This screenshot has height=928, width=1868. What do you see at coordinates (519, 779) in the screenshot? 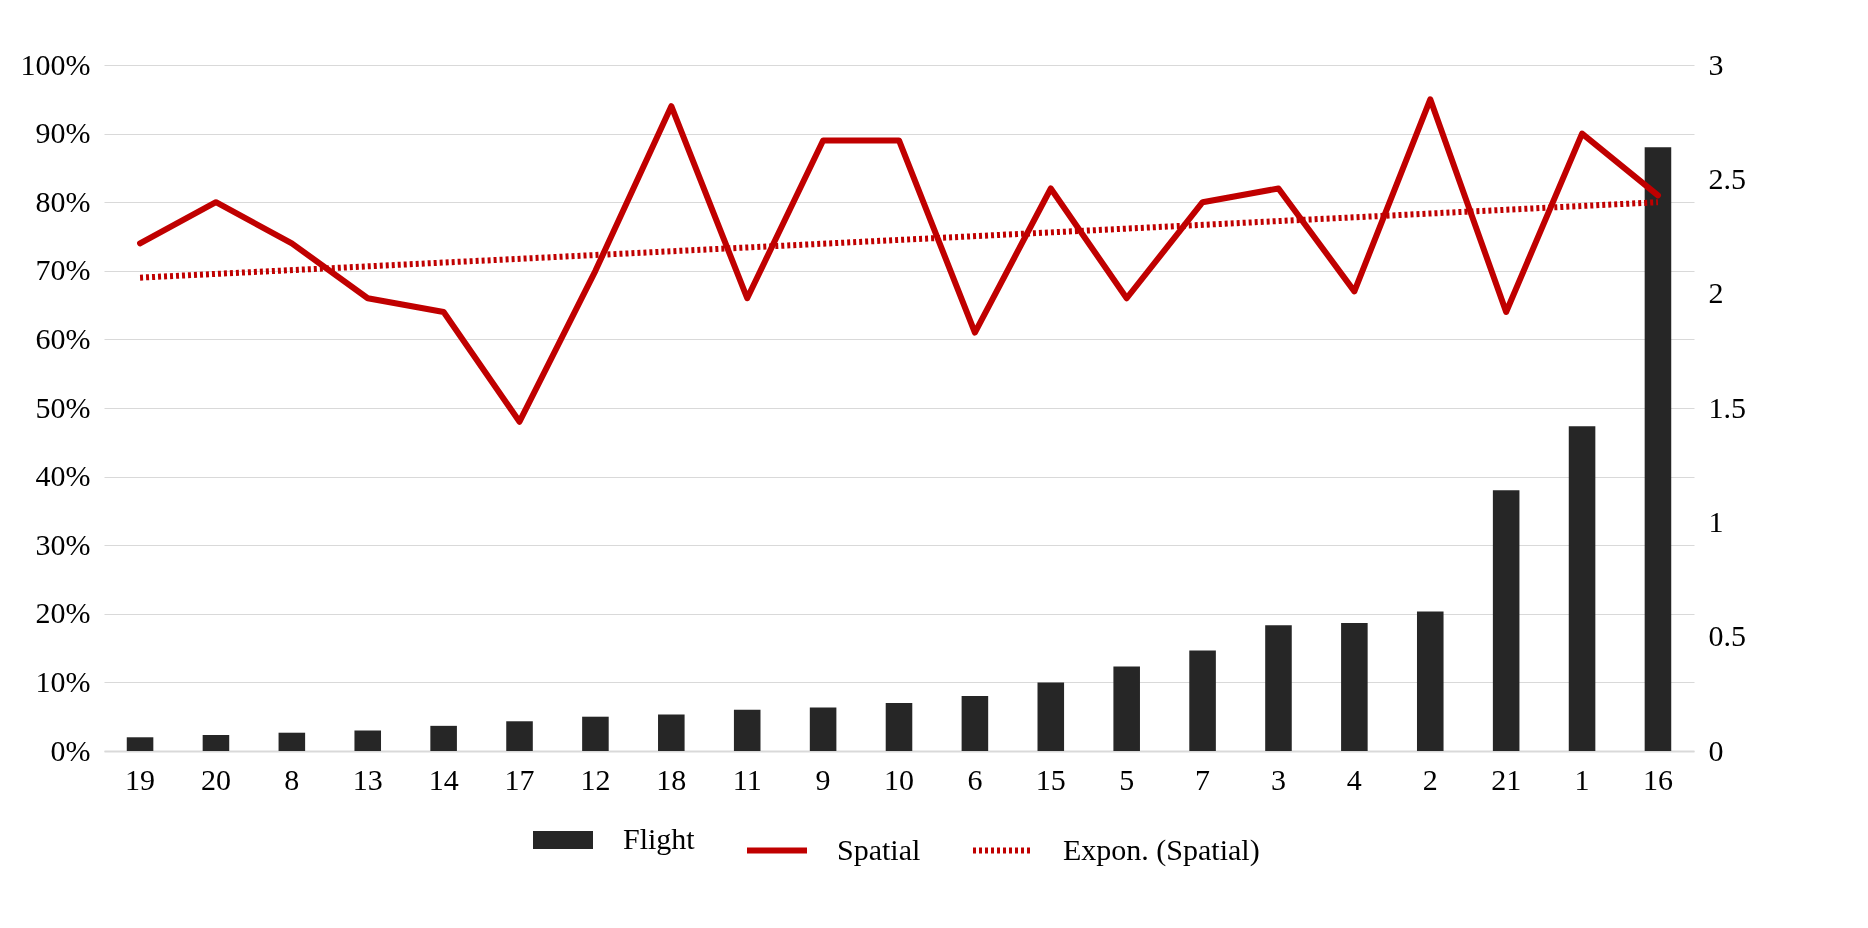
I see `x-tick-label: 17` at bounding box center [519, 779].